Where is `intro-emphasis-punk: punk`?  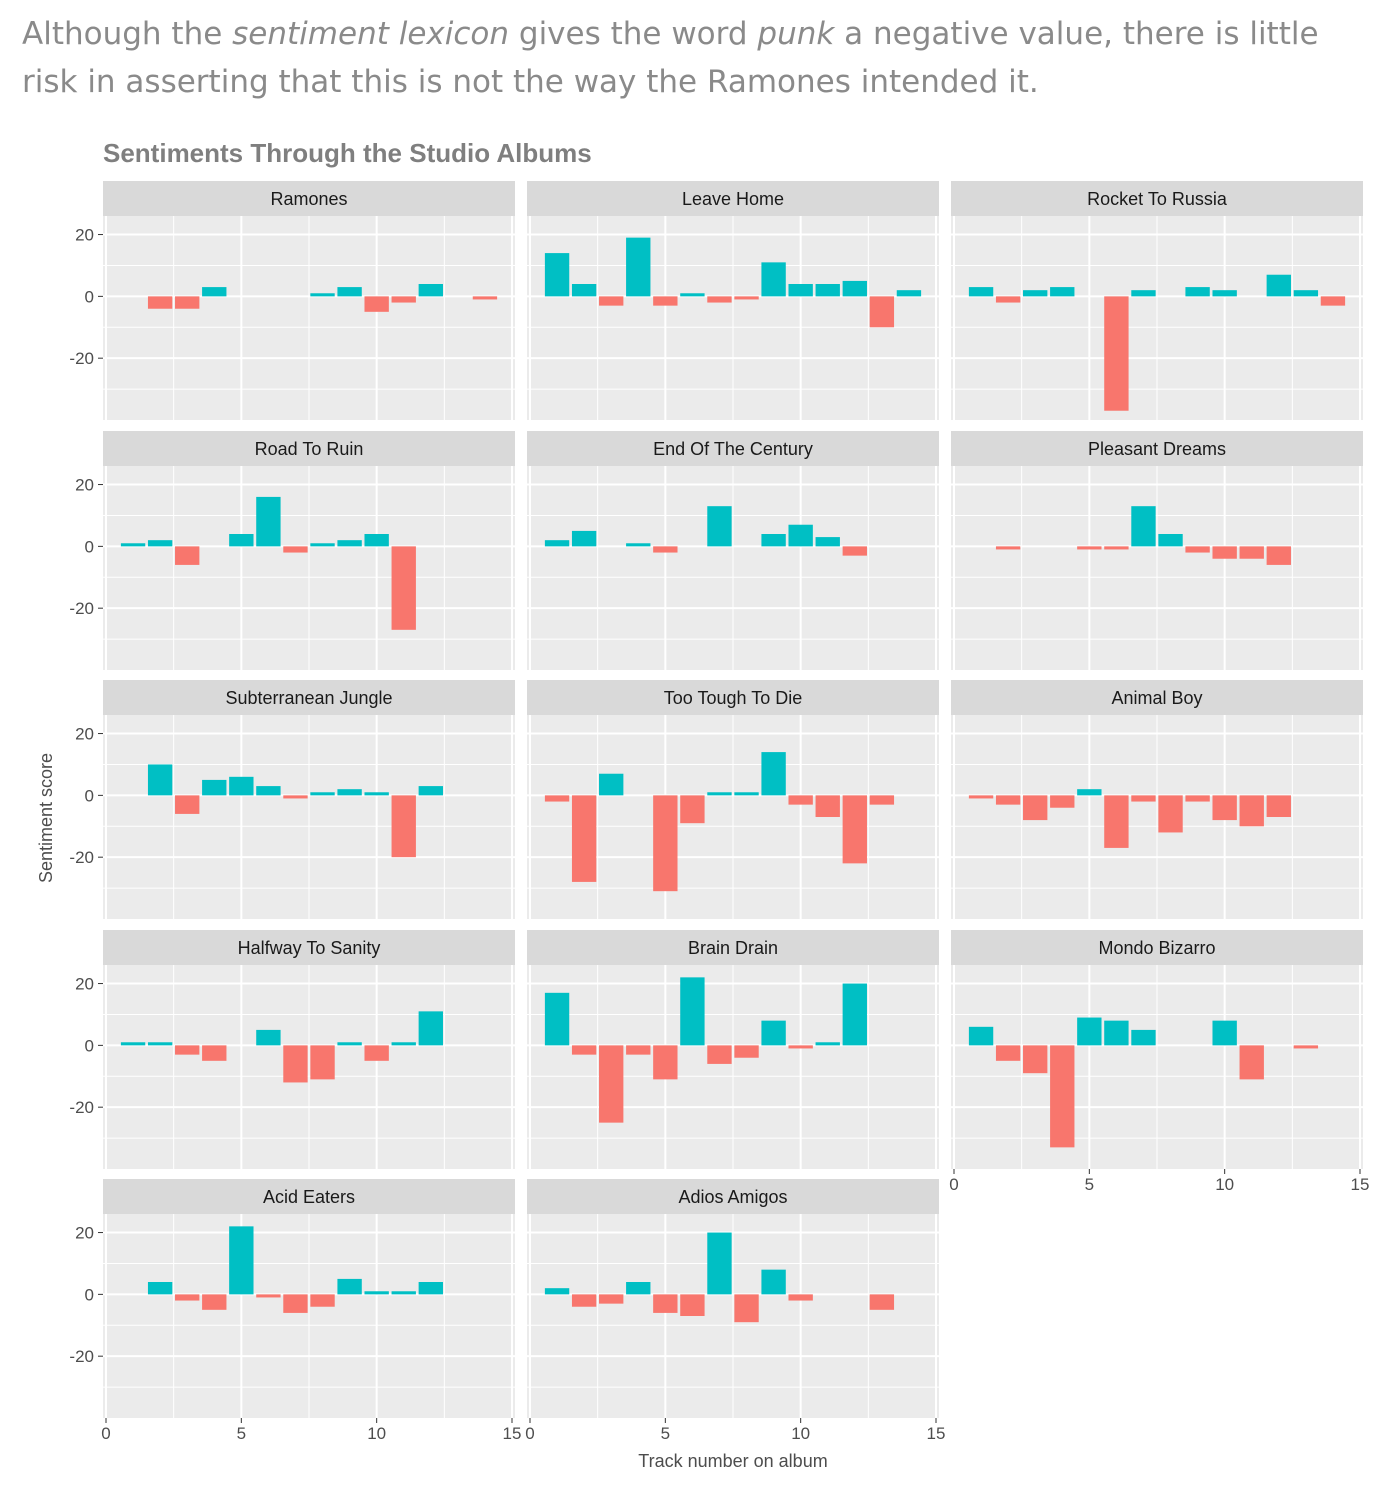 intro-emphasis-punk: punk is located at coordinates (796, 34).